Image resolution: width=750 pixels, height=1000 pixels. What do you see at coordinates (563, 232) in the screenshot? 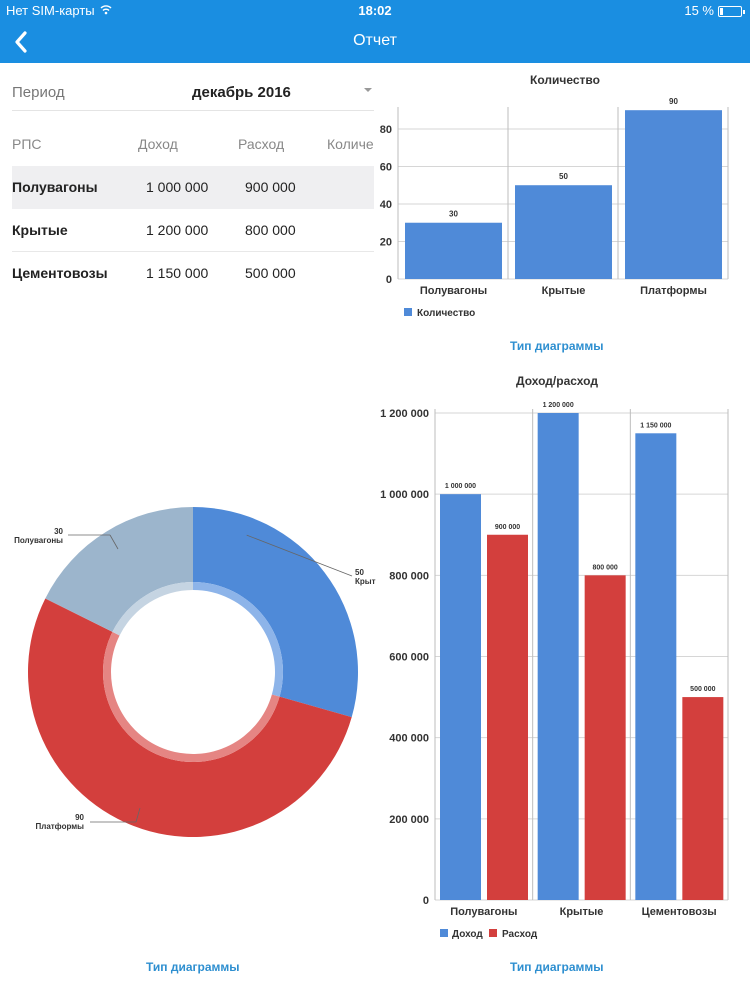
I see `bar-Крытые` at bounding box center [563, 232].